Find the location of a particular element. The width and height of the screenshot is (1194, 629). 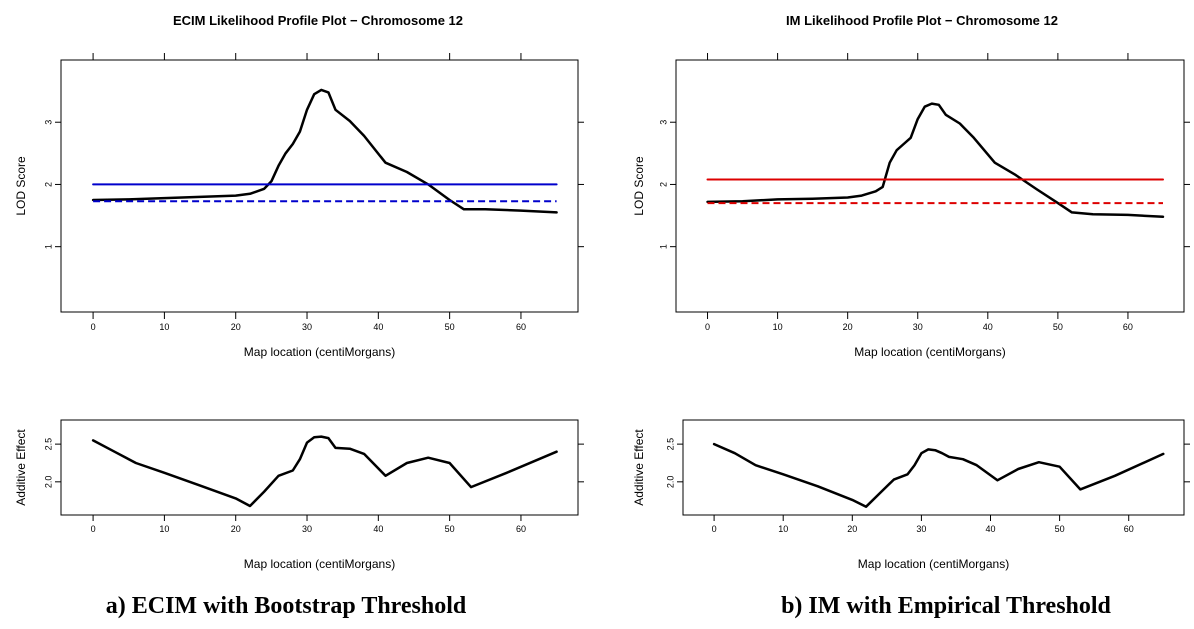

ecim-lod-xtick-label: 40 is located at coordinates (378, 327).